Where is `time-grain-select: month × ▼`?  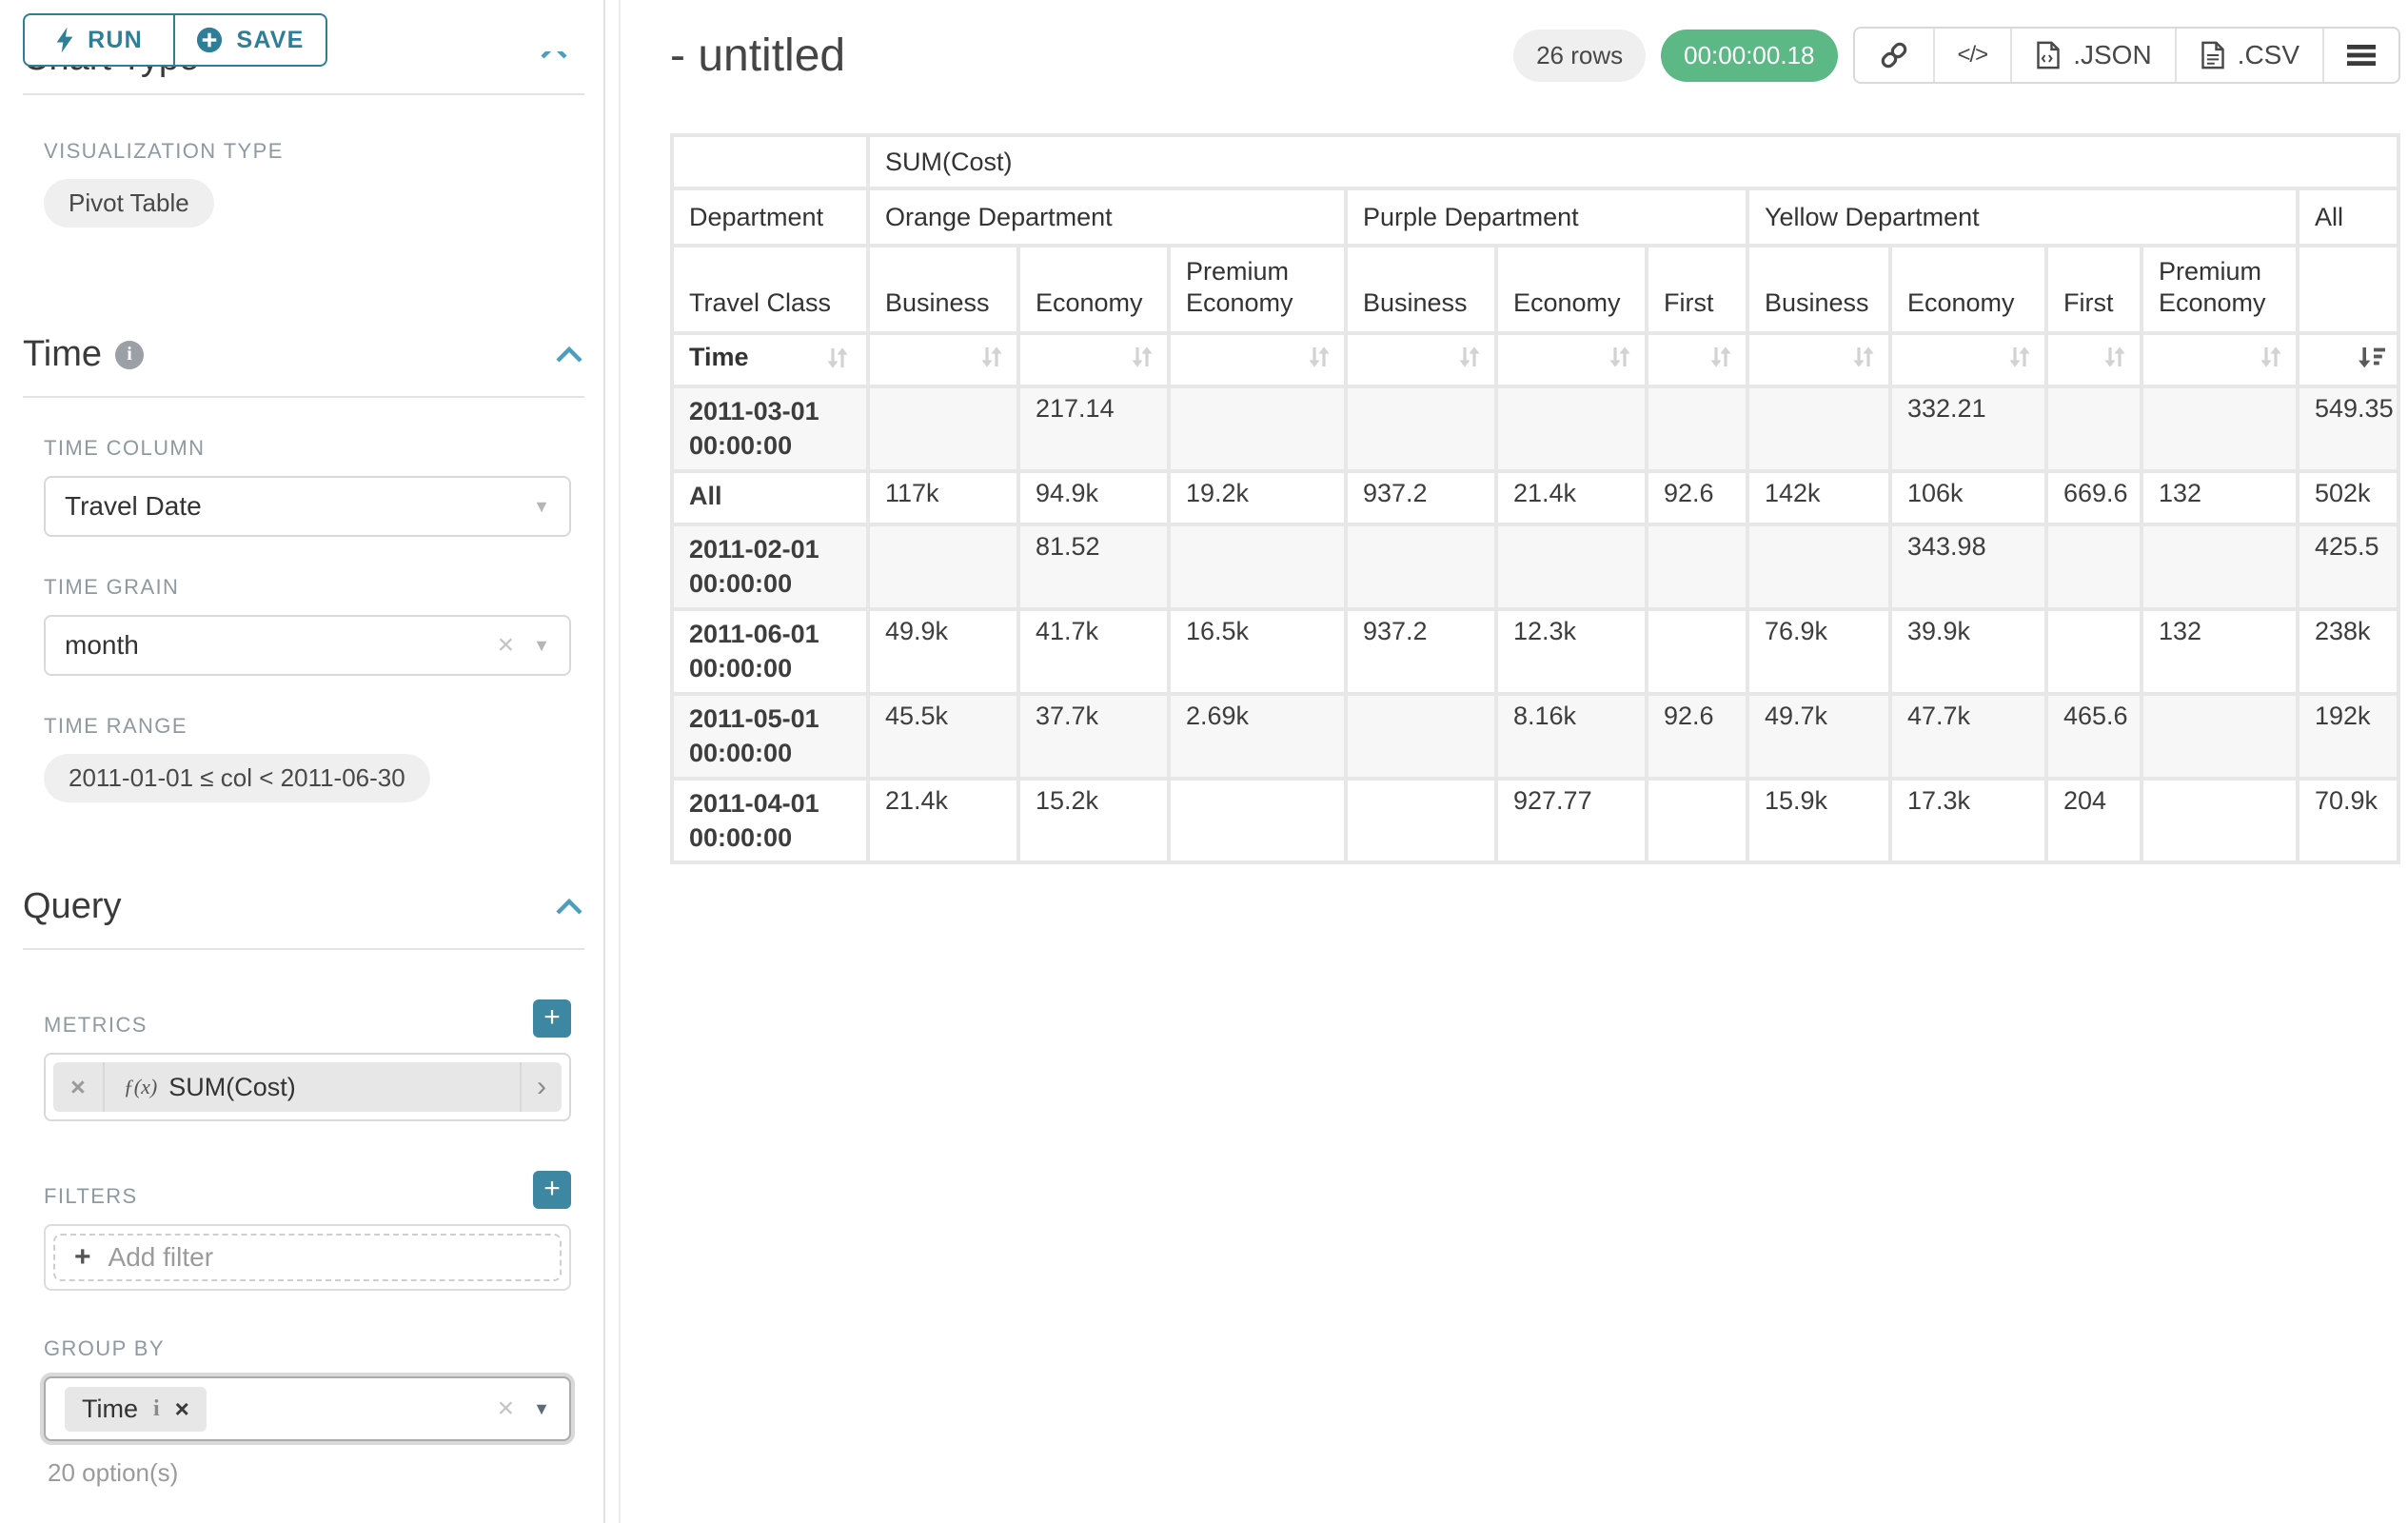 time-grain-select: month × ▼ is located at coordinates (307, 645).